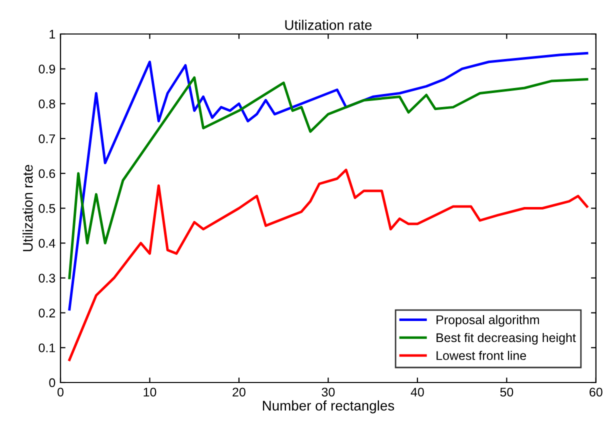 The height and width of the screenshot is (425, 605). Describe the element at coordinates (328, 407) in the screenshot. I see `x-axis-title: Number of rectangles` at that location.